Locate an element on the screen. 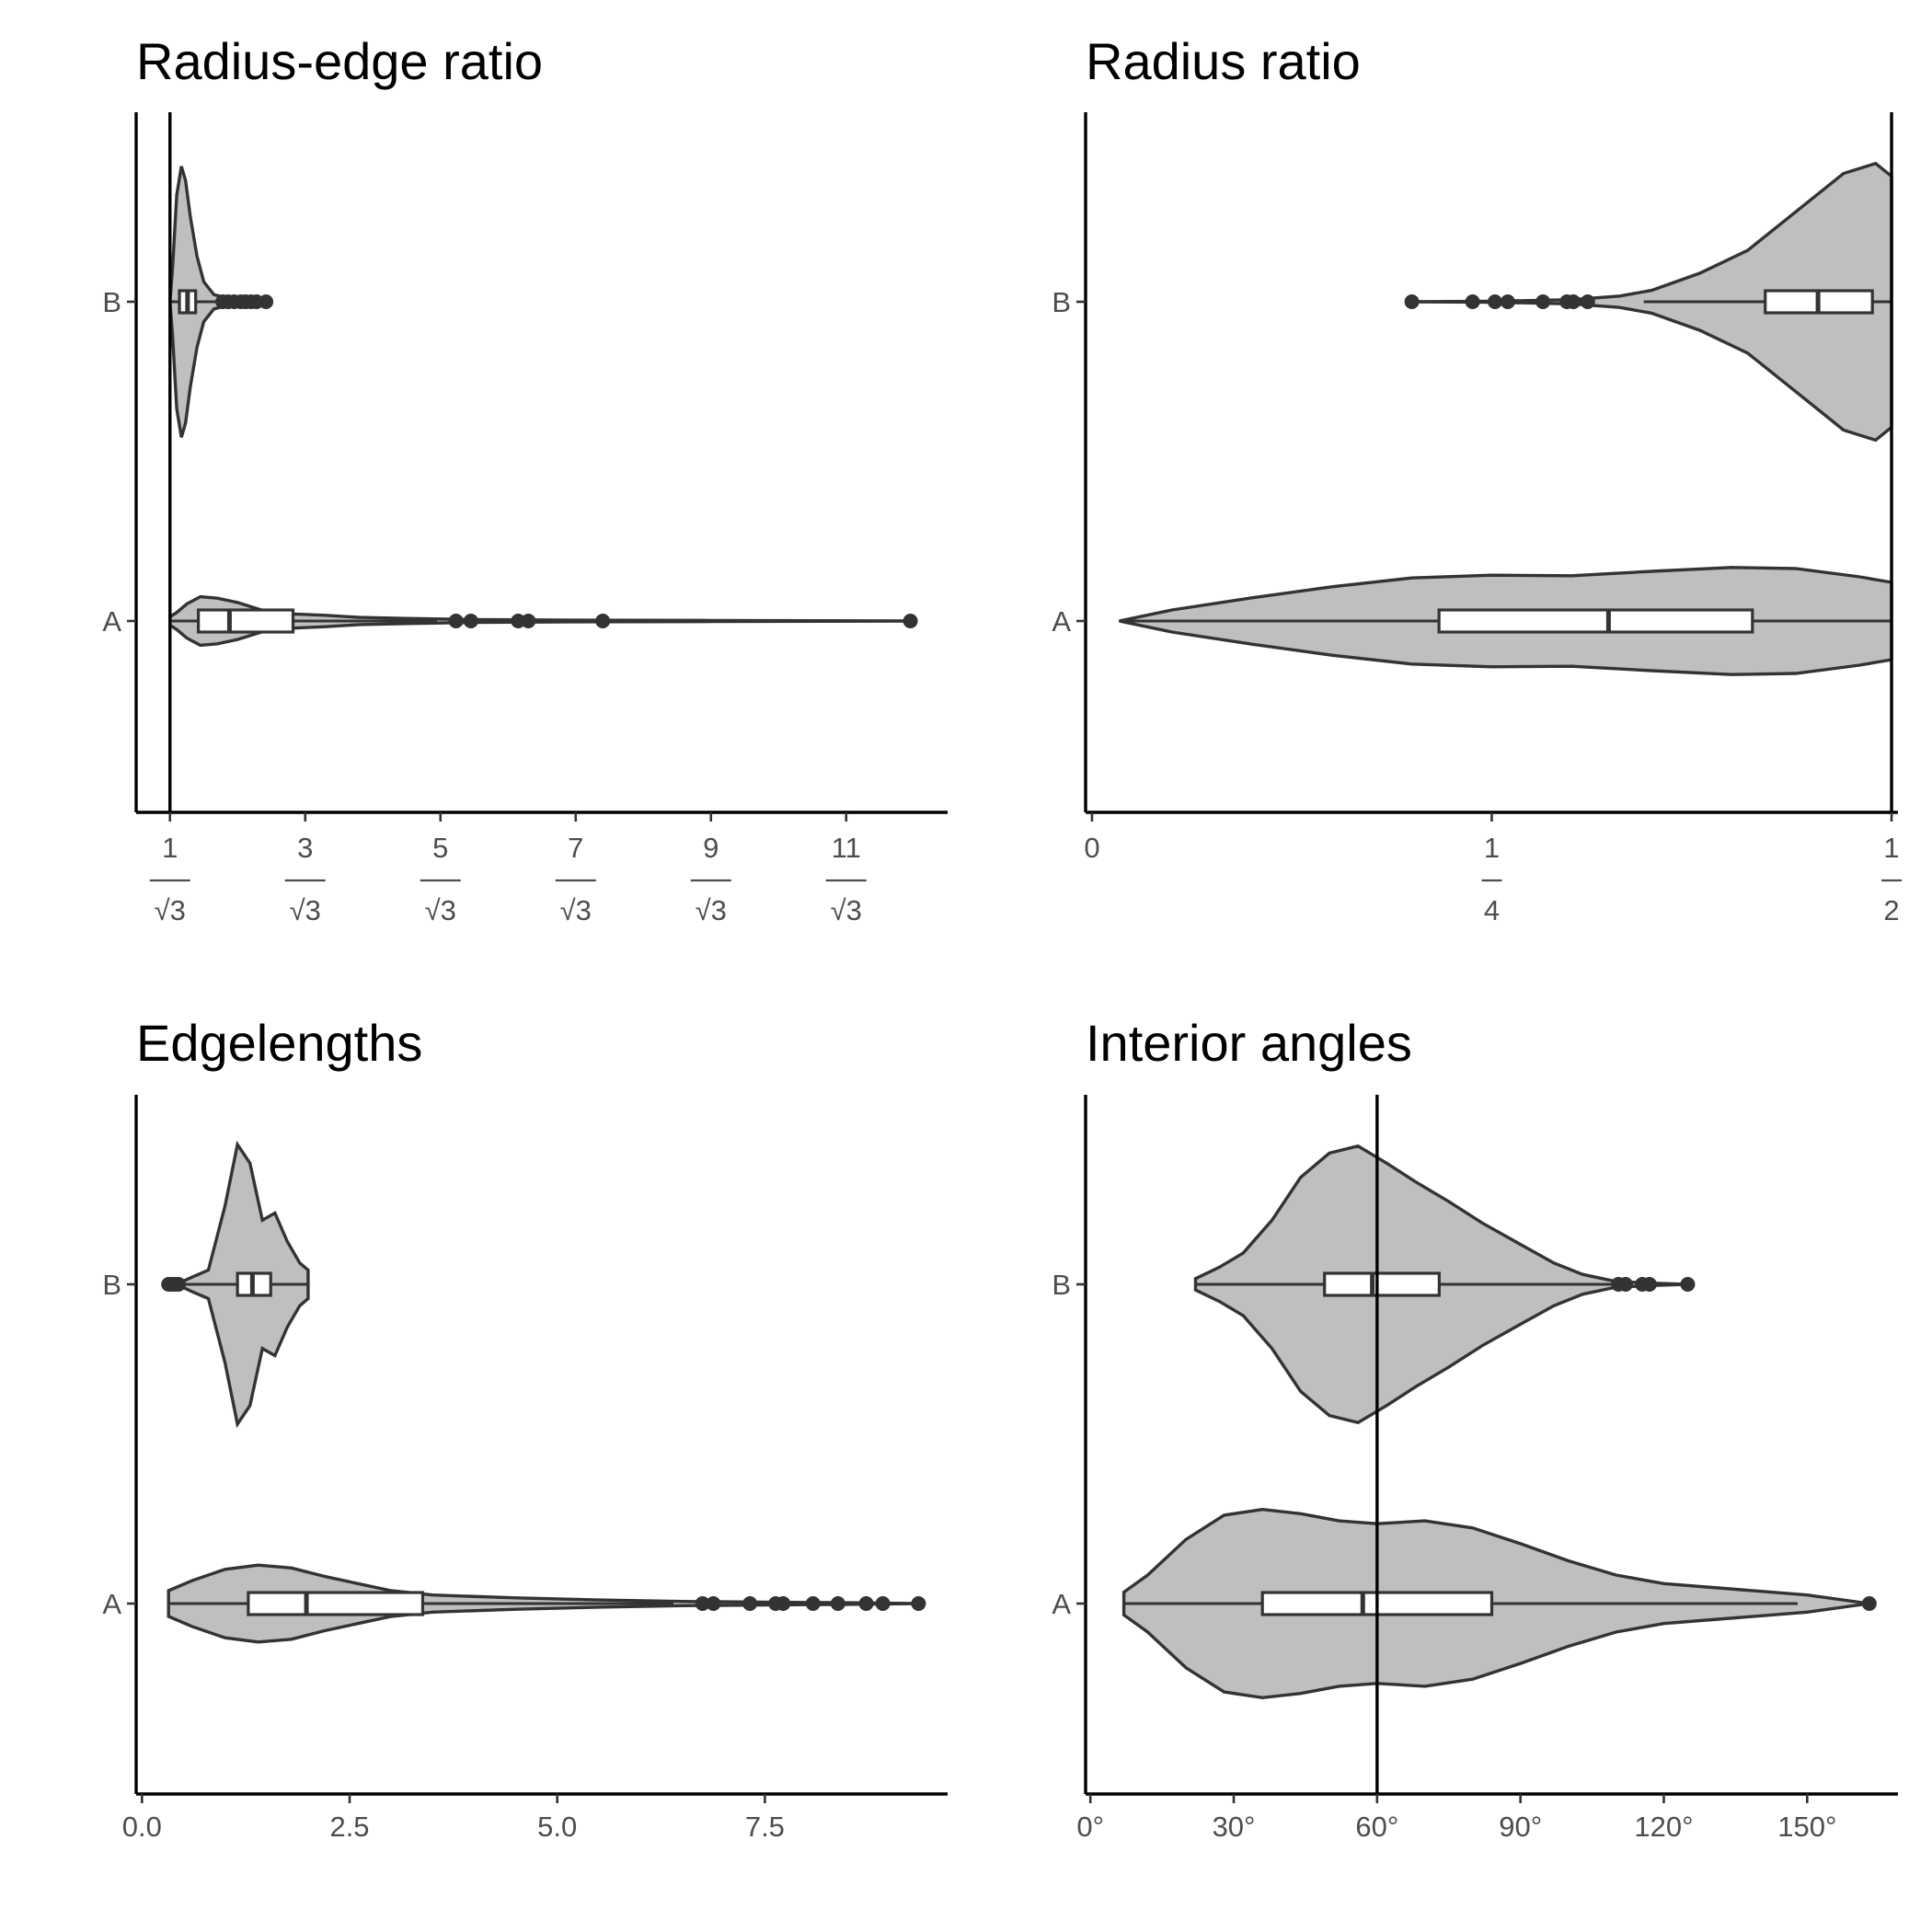  x-tick-numerator-1: 1 is located at coordinates (170, 848).